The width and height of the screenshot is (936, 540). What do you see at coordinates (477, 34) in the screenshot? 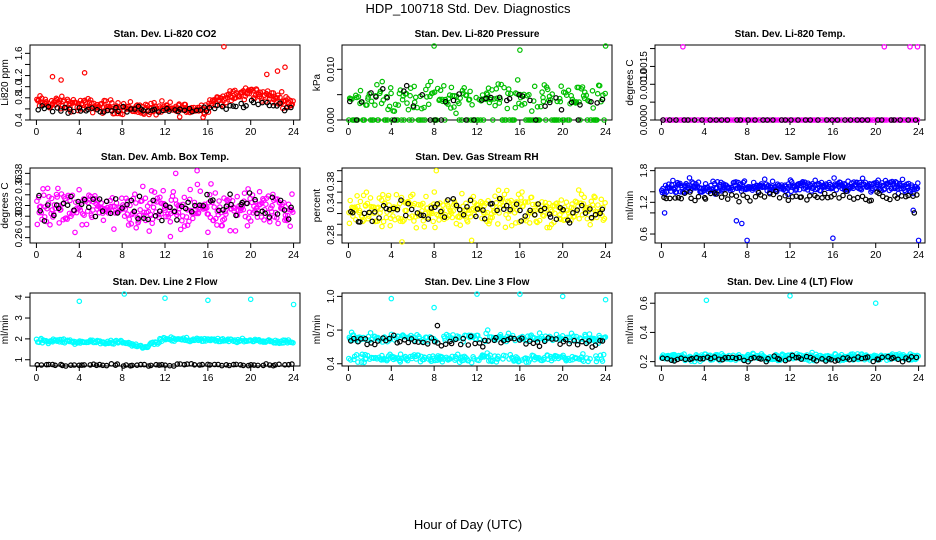
I see `panel-title: Stan. Dev. Li-820 Pressure` at bounding box center [477, 34].